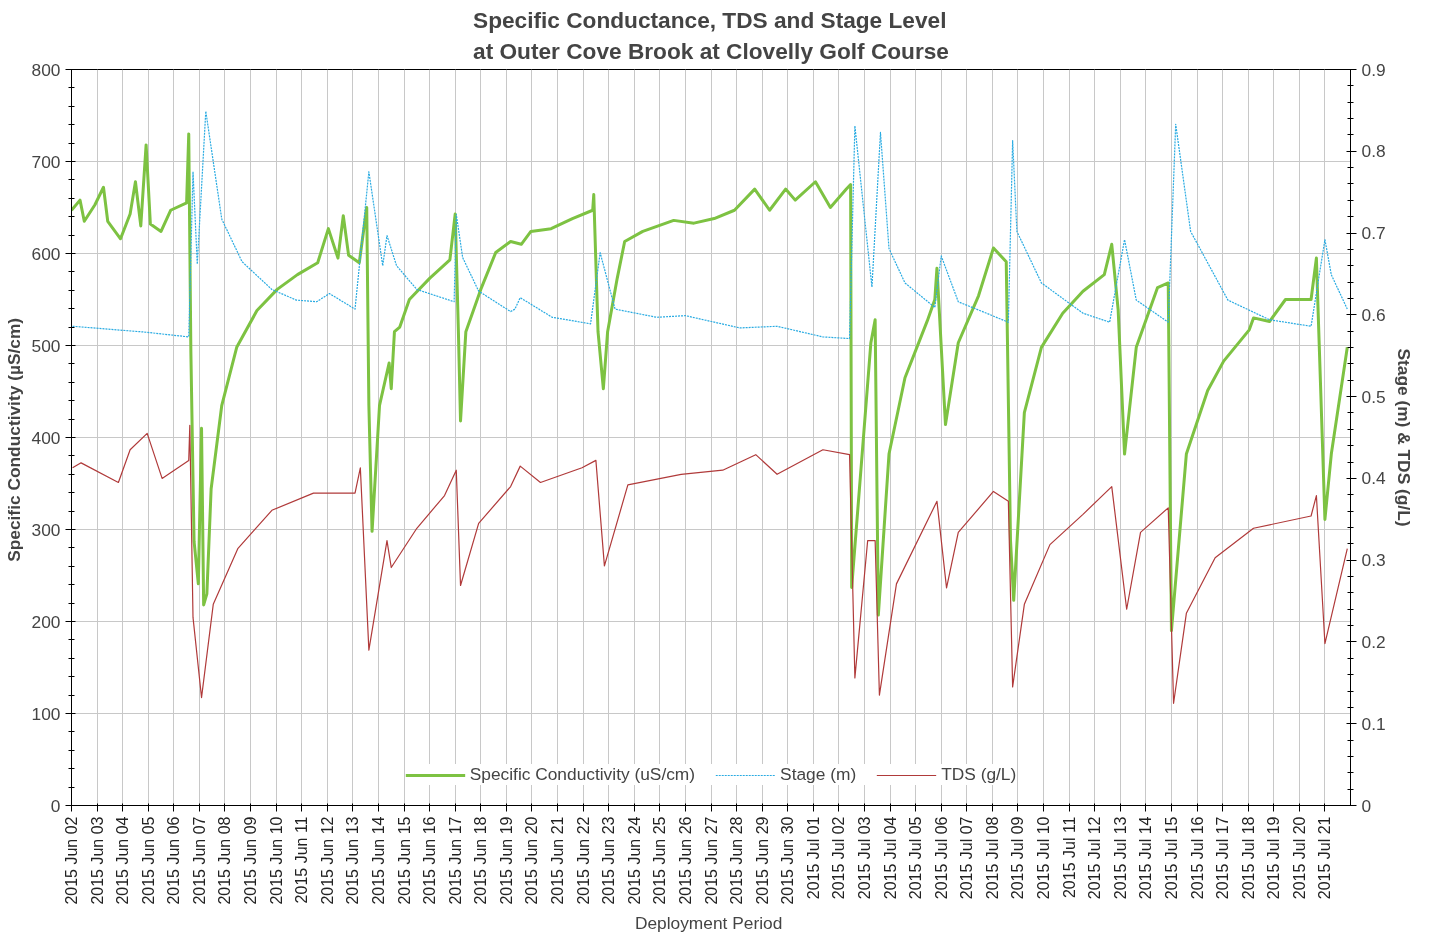  I want to click on y-tick-label: 300, so click(46, 529).